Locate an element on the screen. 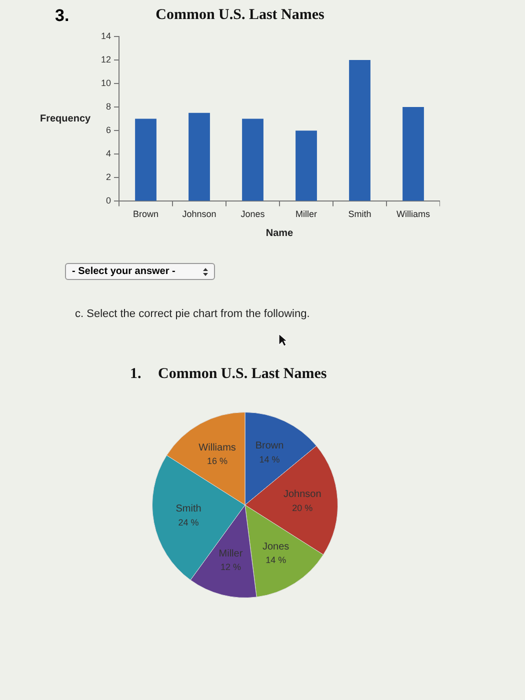  slice-label: Johnson is located at coordinates (302, 494).